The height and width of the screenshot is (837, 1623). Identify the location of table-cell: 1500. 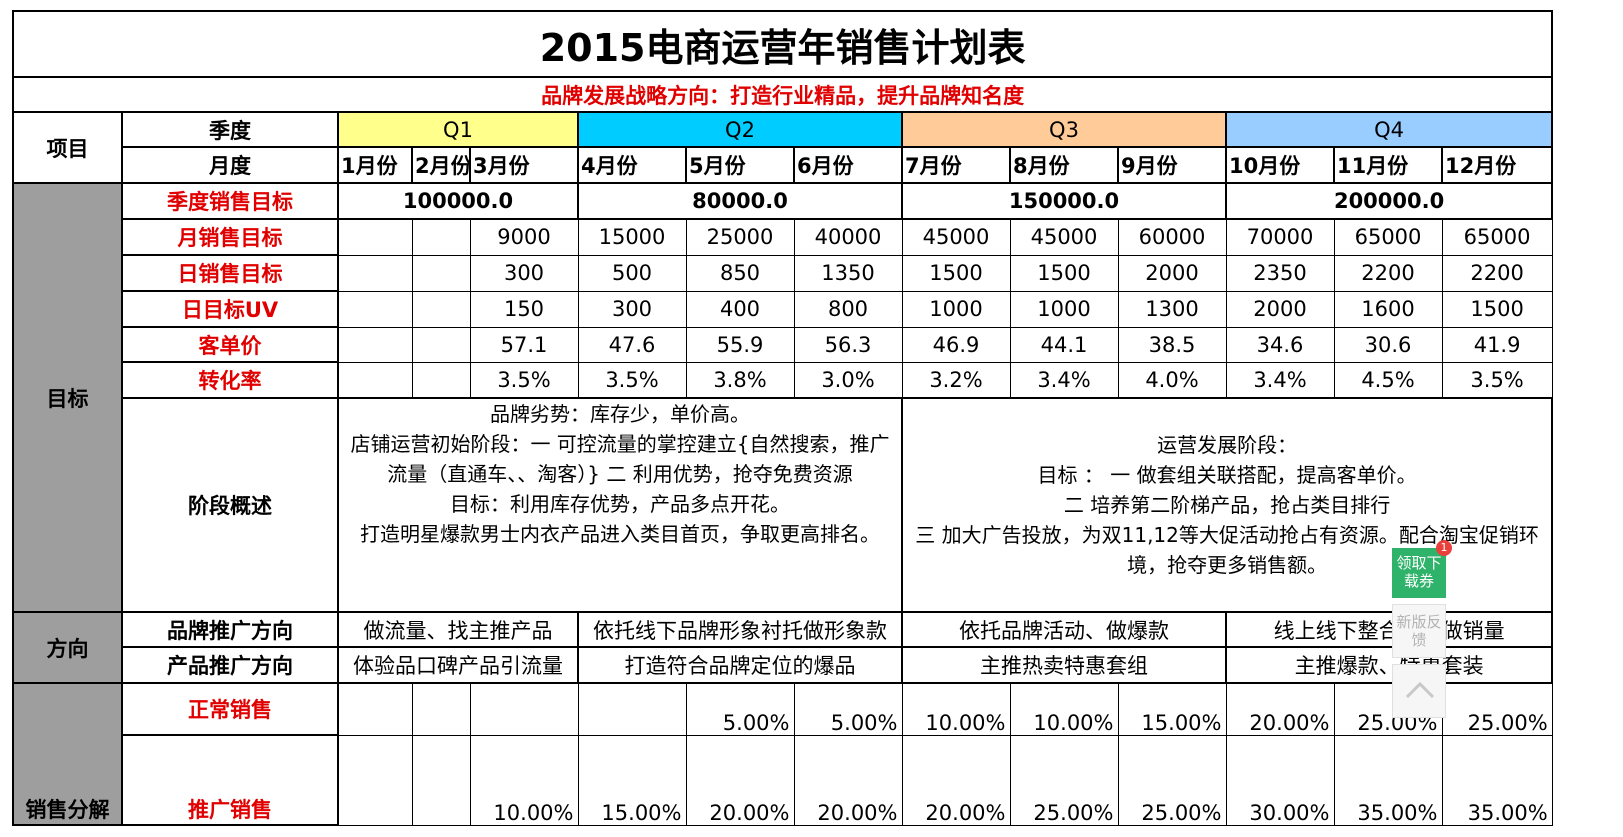
(1064, 273).